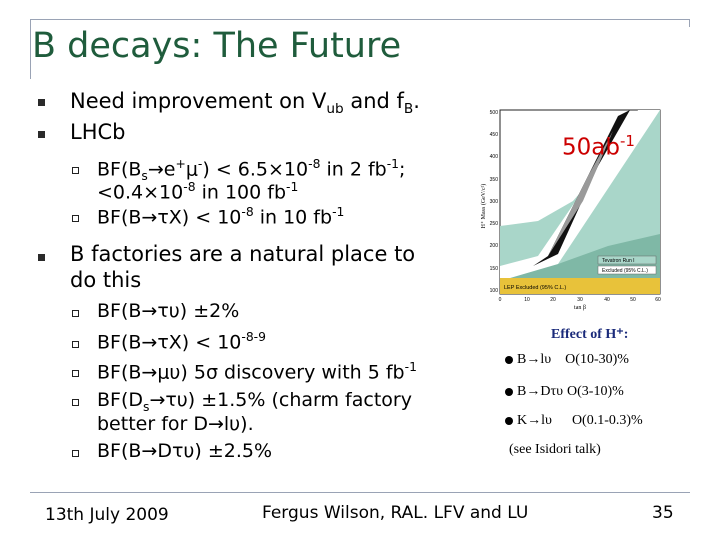 The width and height of the screenshot is (720, 540). What do you see at coordinates (30, 49) in the screenshot?
I see `left-rule` at bounding box center [30, 49].